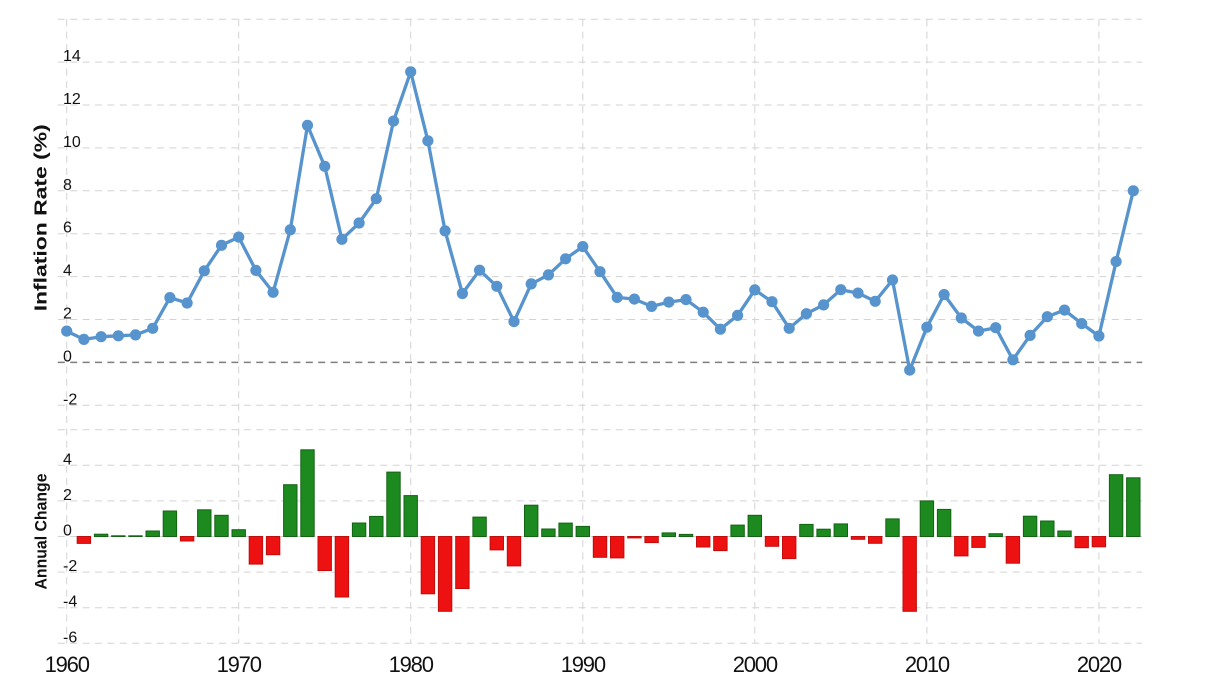  What do you see at coordinates (411, 664) in the screenshot?
I see `svg-text: 1980` at bounding box center [411, 664].